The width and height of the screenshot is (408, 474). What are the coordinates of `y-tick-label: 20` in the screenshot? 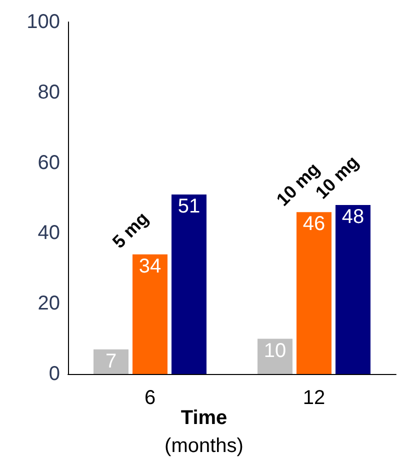 It's located at (49, 303).